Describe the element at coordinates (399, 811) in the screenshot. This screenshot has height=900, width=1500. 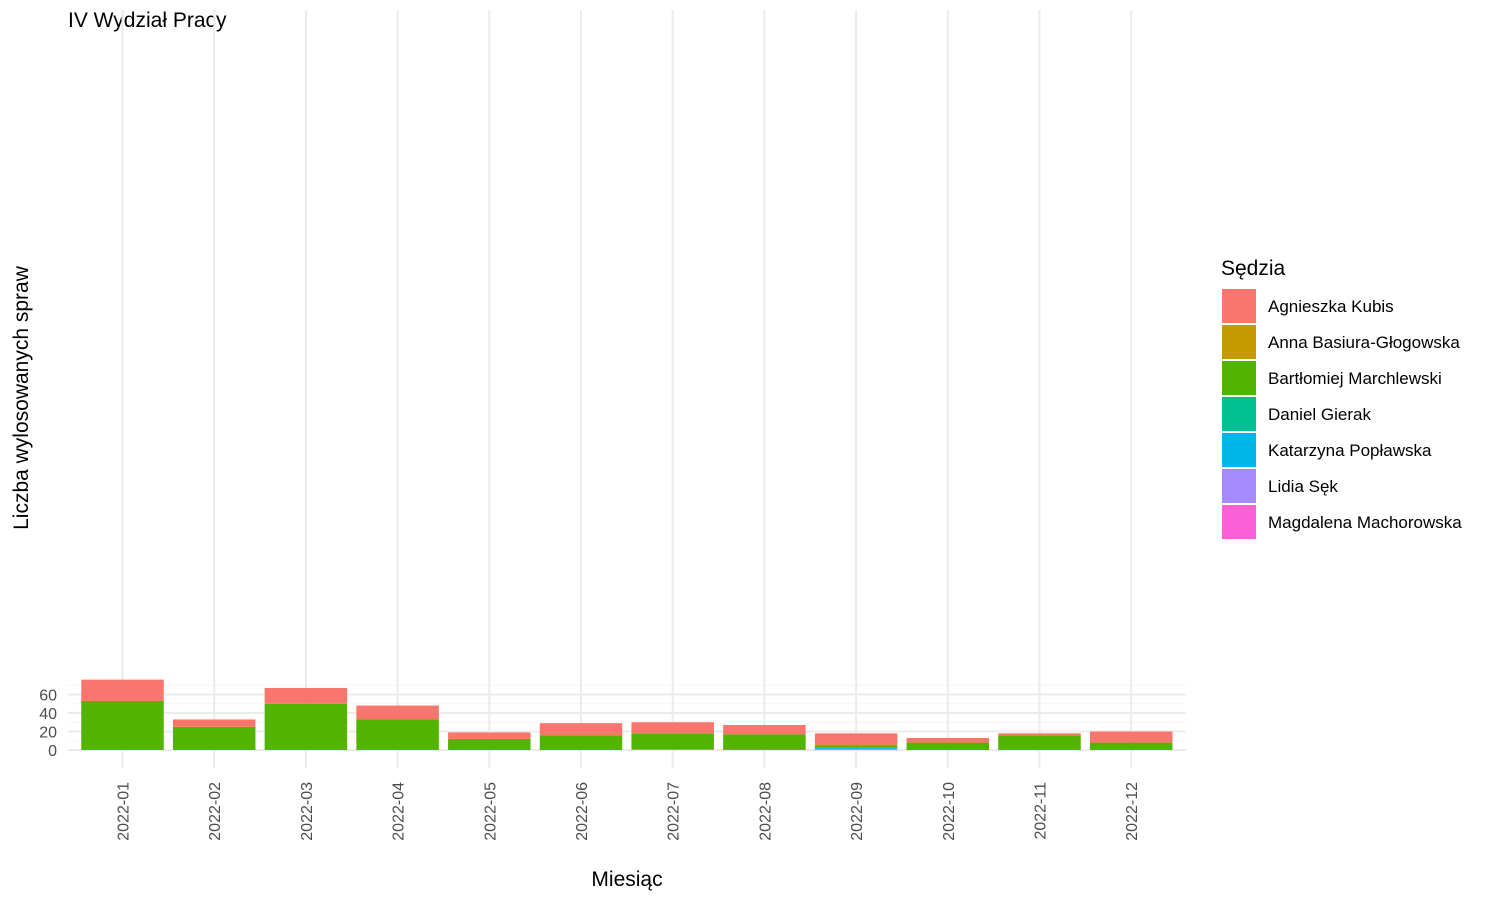
I see `x-tick-label: 2022-04` at that location.